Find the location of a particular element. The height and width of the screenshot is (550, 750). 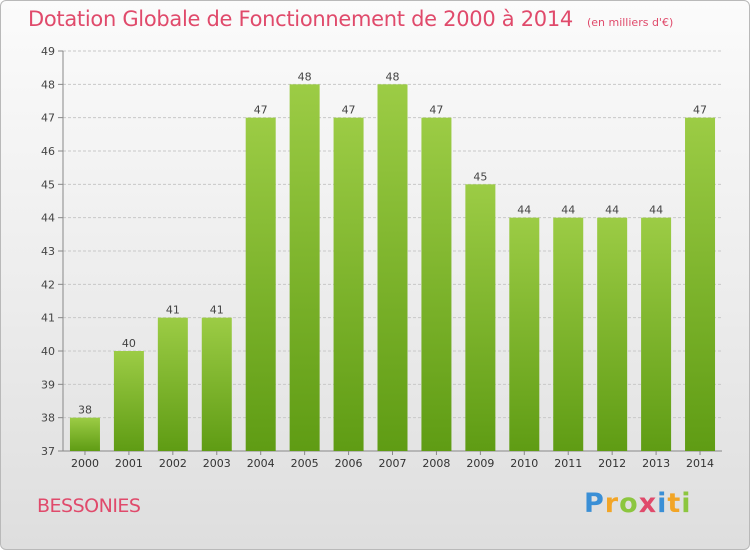

bar-2014 is located at coordinates (700, 284).